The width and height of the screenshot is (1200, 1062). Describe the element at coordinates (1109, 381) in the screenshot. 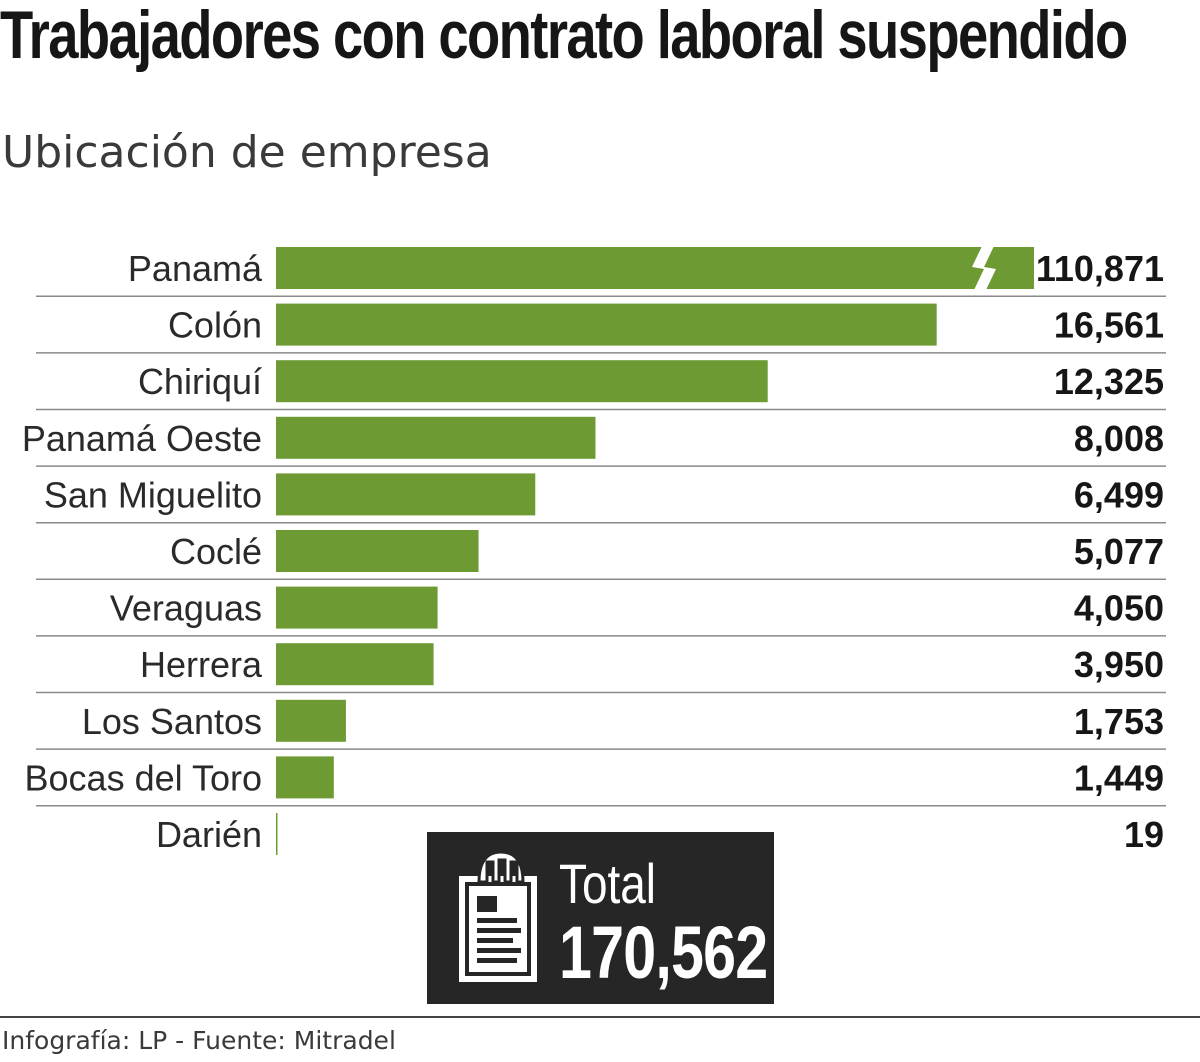

I see `value-label: 12,325` at that location.